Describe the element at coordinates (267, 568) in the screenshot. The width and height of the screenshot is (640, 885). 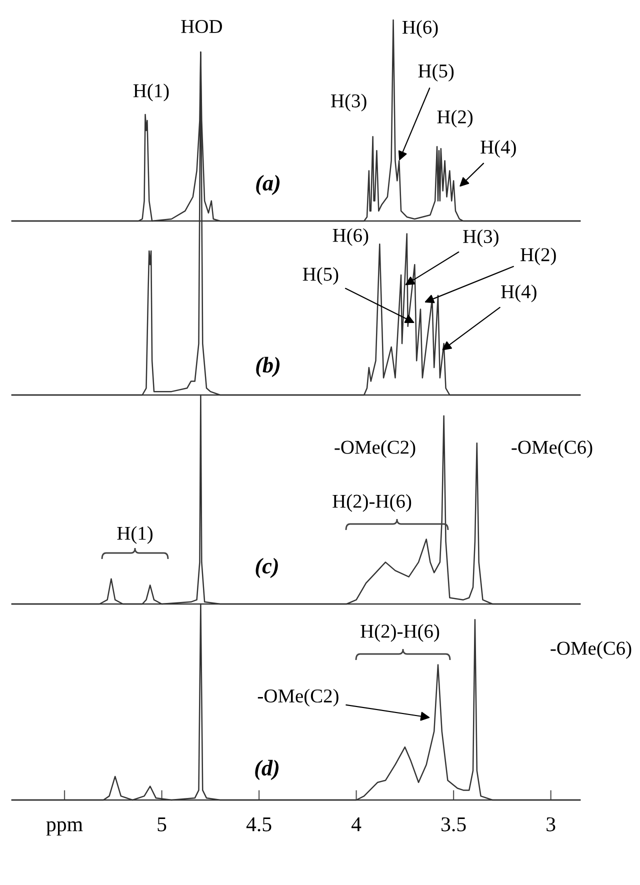
I see `annotation: (c)` at that location.